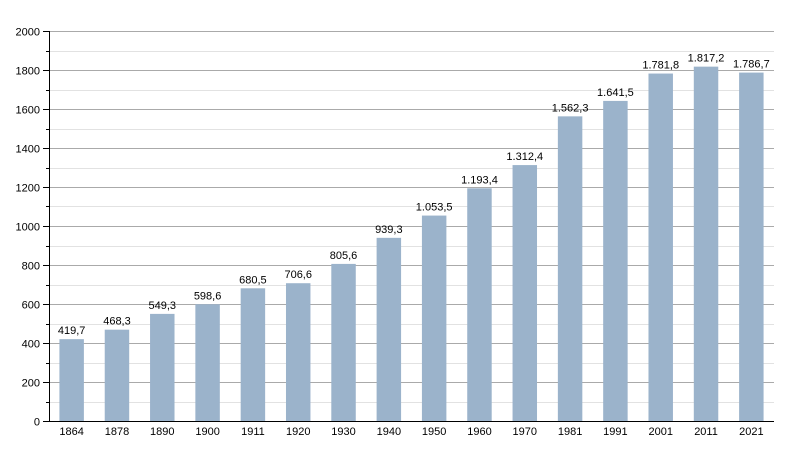 The height and width of the screenshot is (450, 800). Describe the element at coordinates (706, 244) in the screenshot. I see `bar-2011` at that location.